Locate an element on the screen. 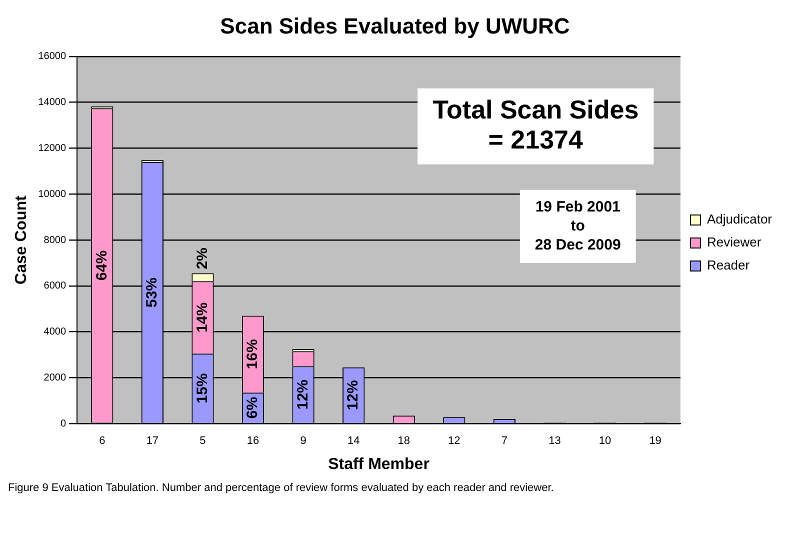 The image size is (800, 535). y-tick-label: 12000 is located at coordinates (52, 148).